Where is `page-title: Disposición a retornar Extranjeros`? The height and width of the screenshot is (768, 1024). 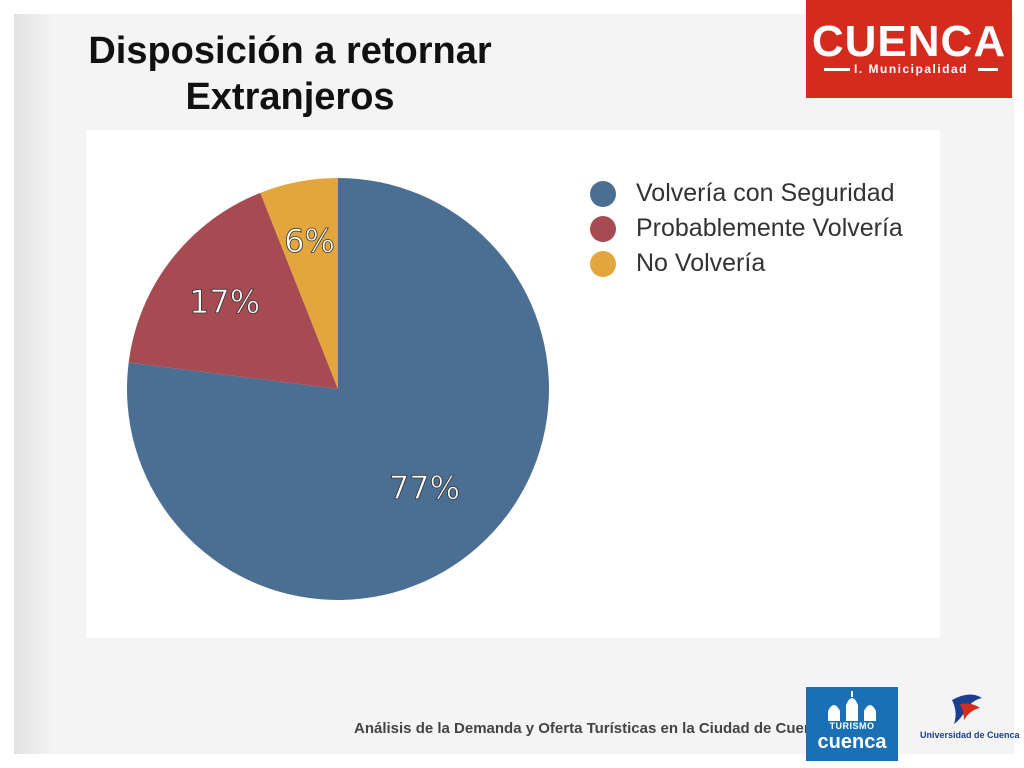
page-title: Disposición a retornar Extranjeros is located at coordinates (290, 74).